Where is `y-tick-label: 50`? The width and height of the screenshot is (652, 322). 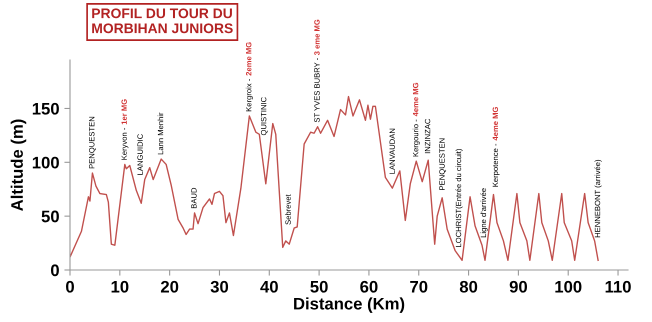 y-tick-label: 50 is located at coordinates (50, 216).